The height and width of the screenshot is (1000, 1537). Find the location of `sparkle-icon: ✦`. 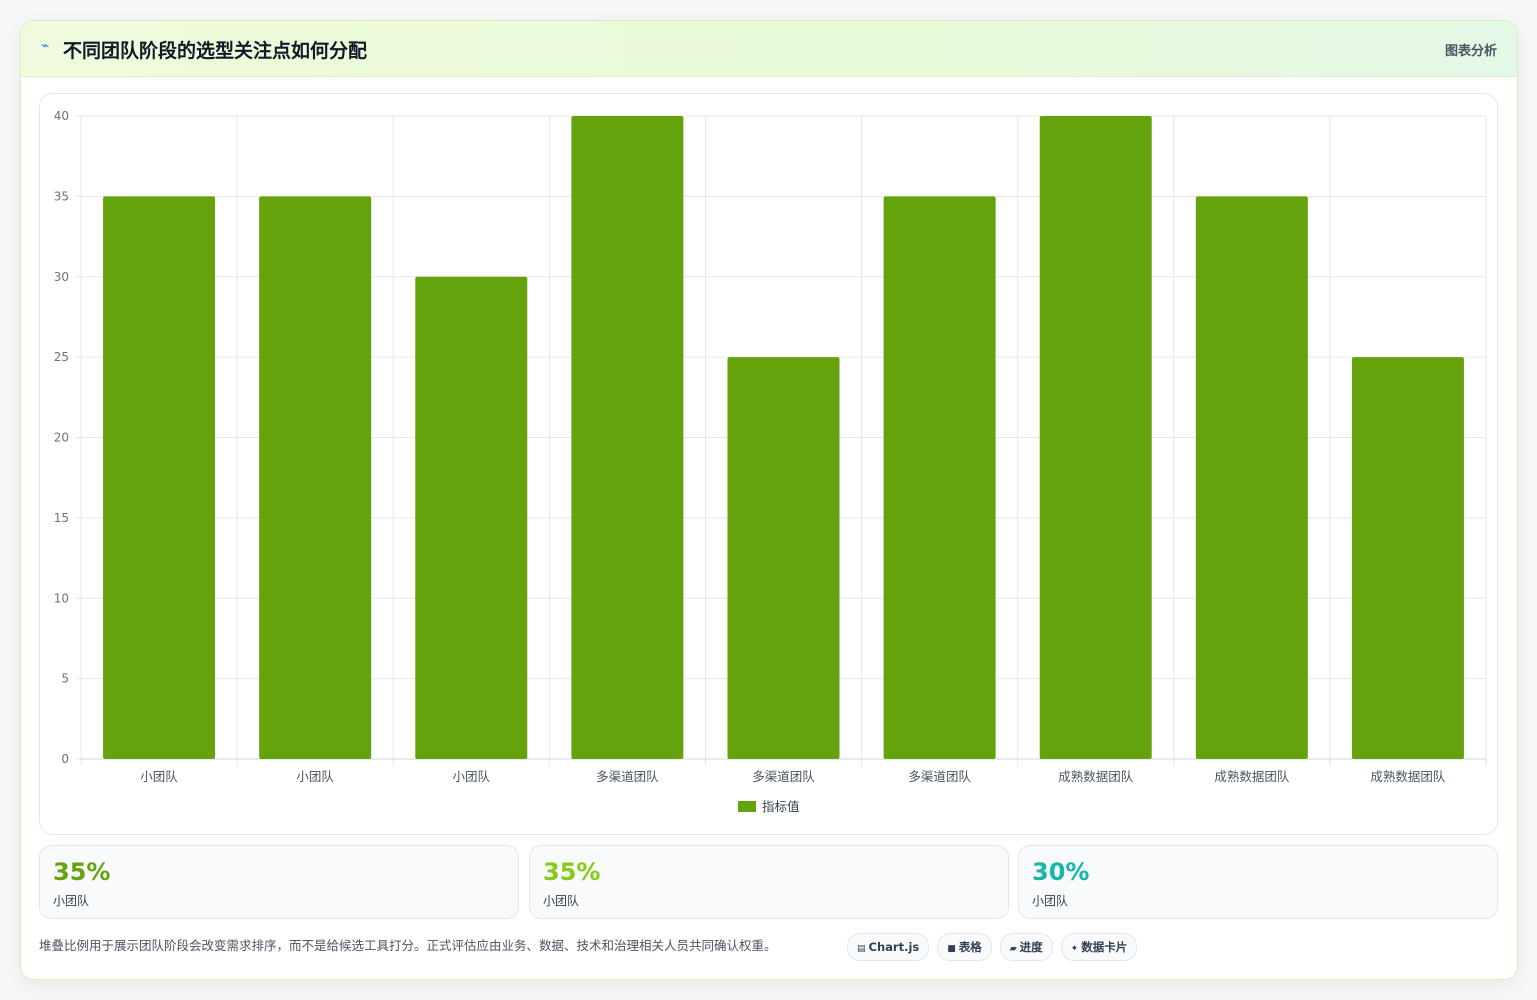

sparkle-icon: ✦ is located at coordinates (1074, 949).